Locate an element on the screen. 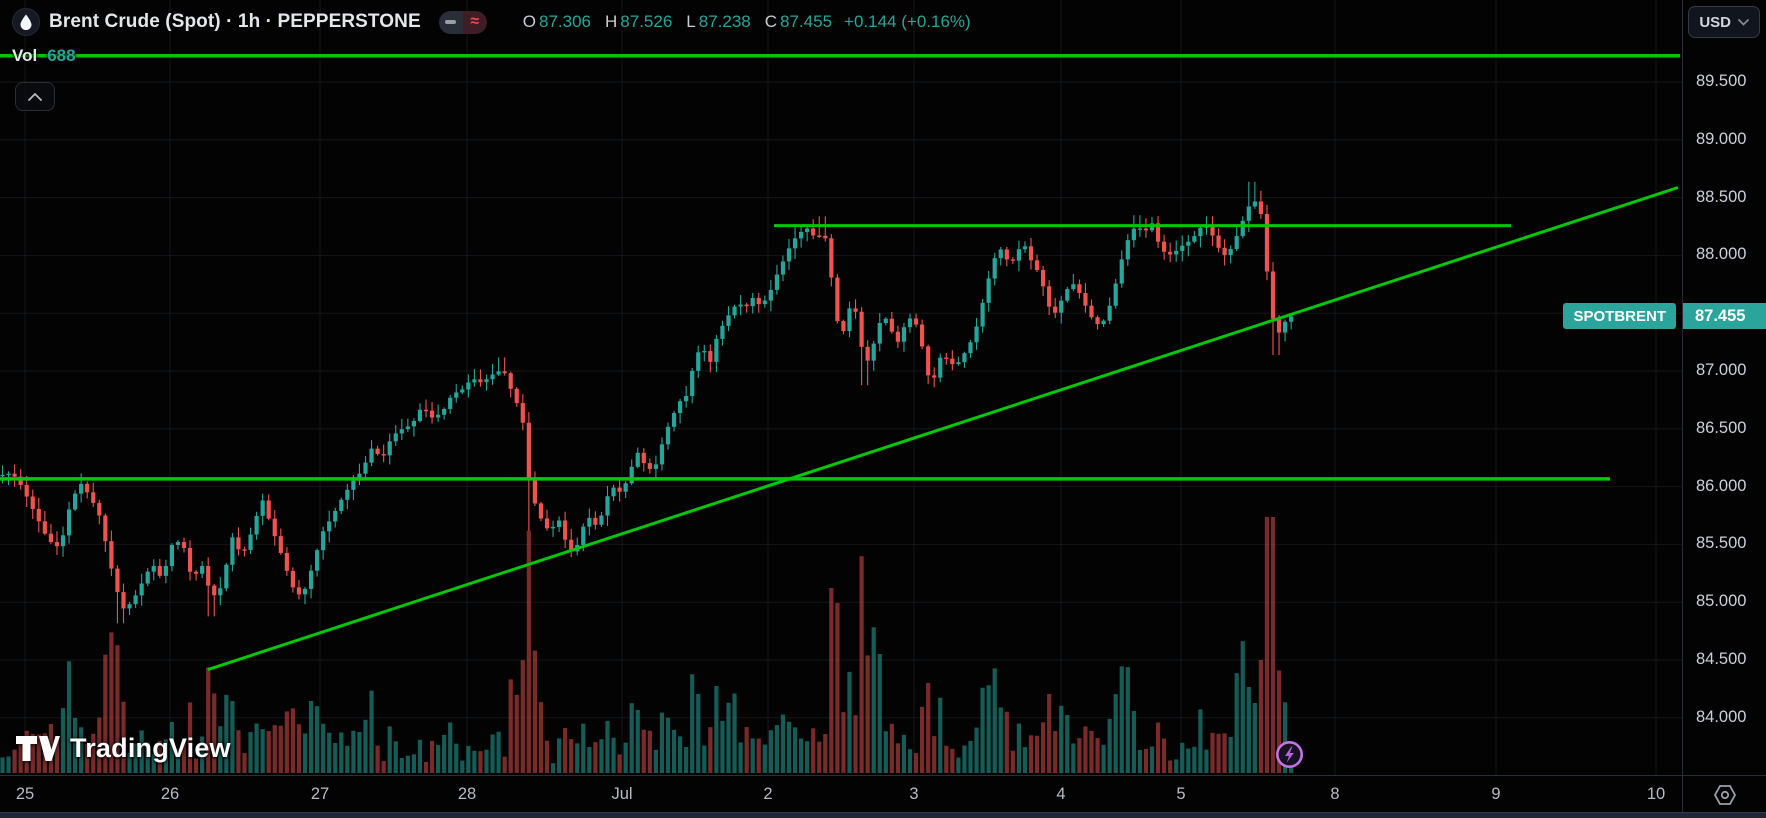 Image resolution: width=1766 pixels, height=818 pixels. market-closed-dash-icon is located at coordinates (450, 22).